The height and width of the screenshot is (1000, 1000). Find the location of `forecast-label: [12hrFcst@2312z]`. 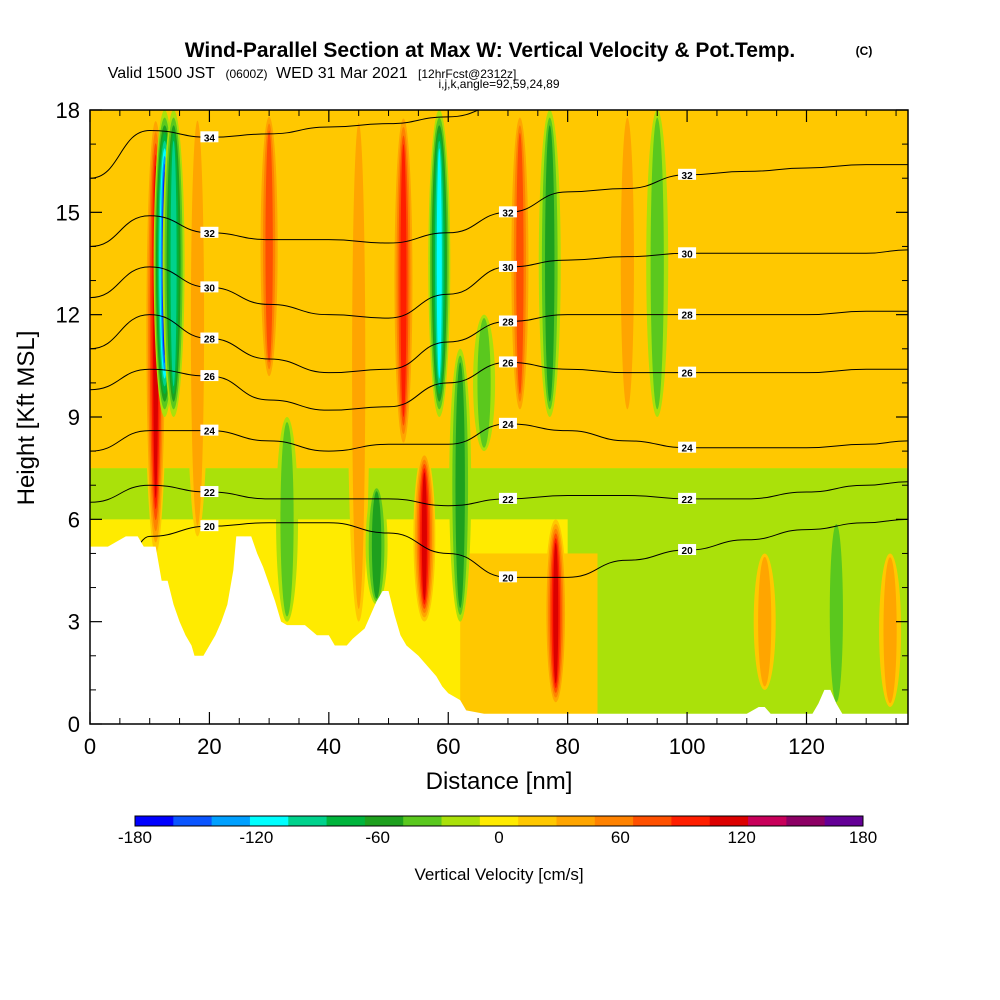

forecast-label: [12hrFcst@2312z] is located at coordinates (467, 74).